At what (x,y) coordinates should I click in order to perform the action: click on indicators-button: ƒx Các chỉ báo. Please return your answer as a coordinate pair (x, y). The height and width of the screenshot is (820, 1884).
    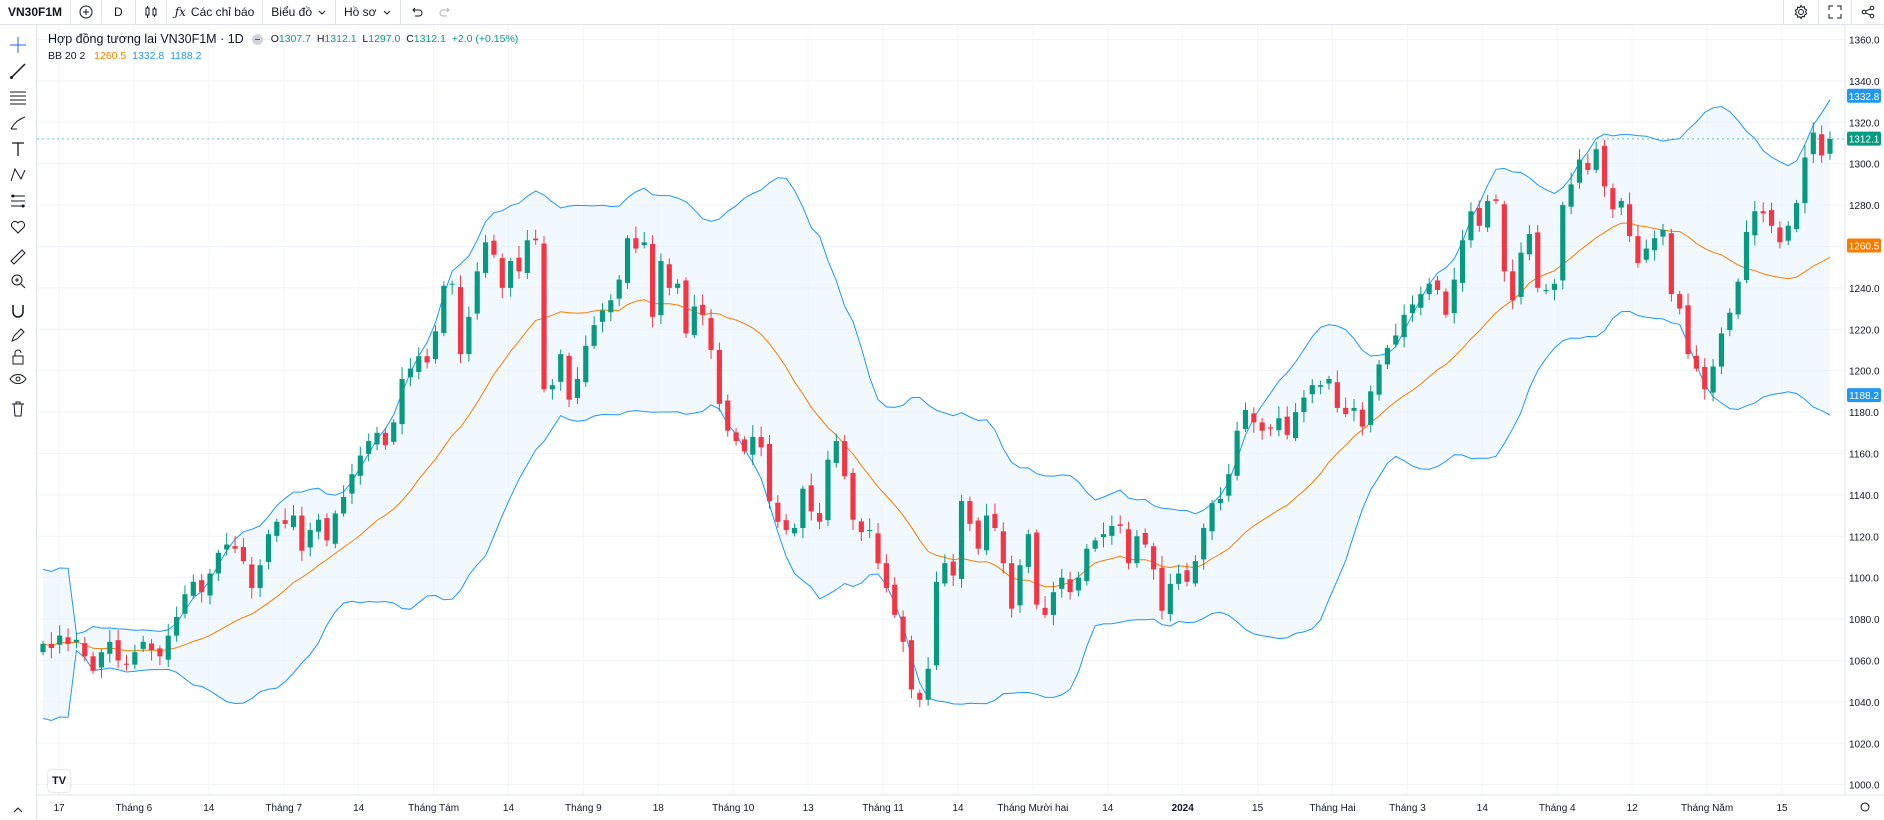
    Looking at the image, I should click on (215, 12).